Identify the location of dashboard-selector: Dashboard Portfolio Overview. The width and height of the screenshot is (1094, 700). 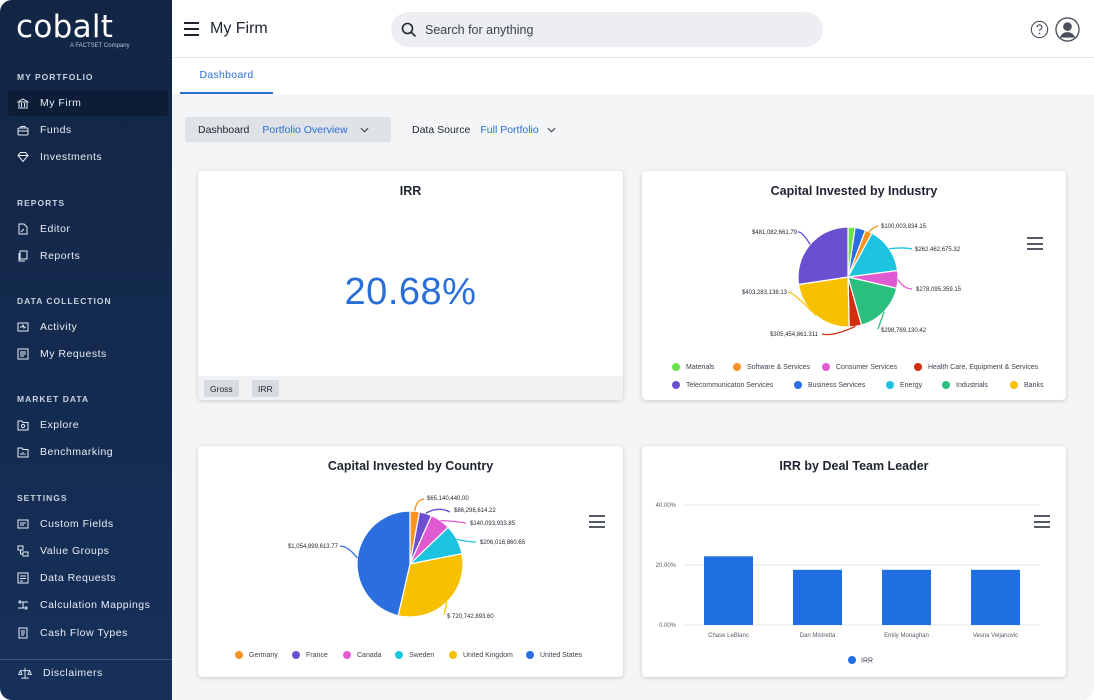
(288, 129).